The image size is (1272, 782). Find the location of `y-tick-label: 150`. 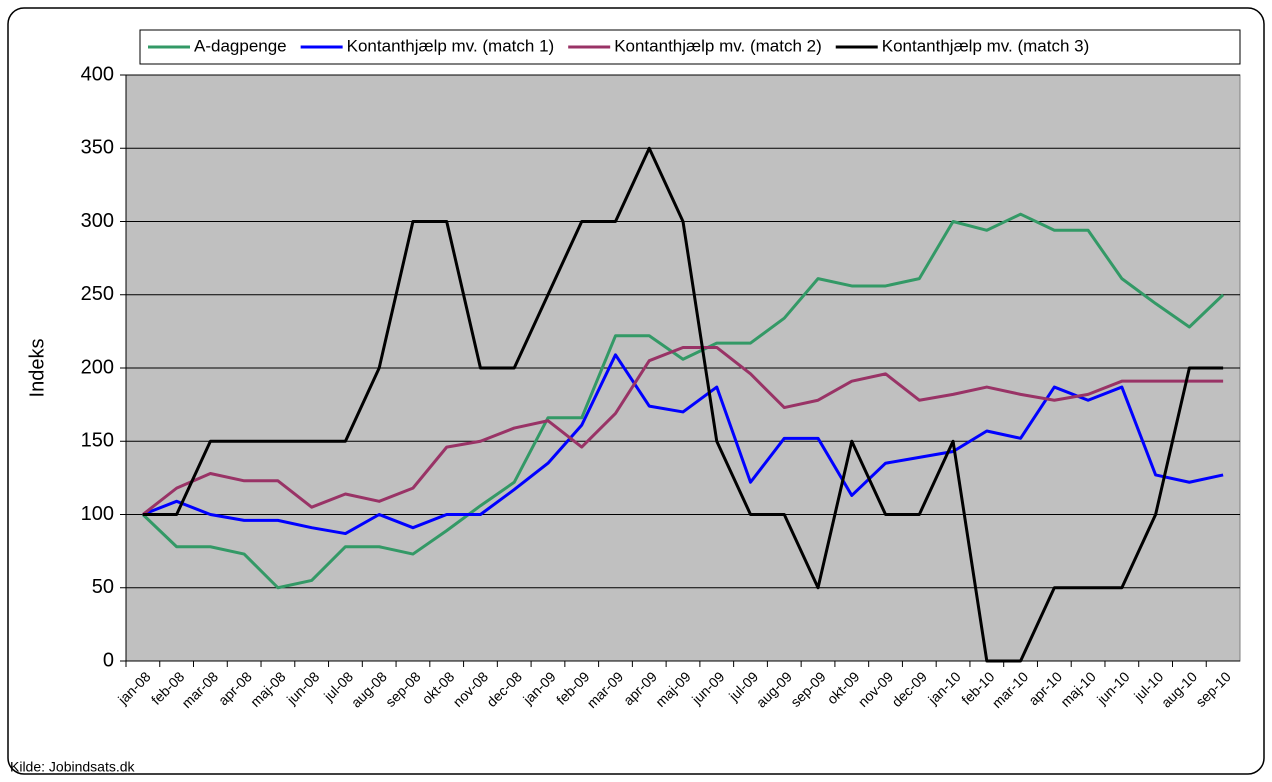

y-tick-label: 150 is located at coordinates (97, 441).